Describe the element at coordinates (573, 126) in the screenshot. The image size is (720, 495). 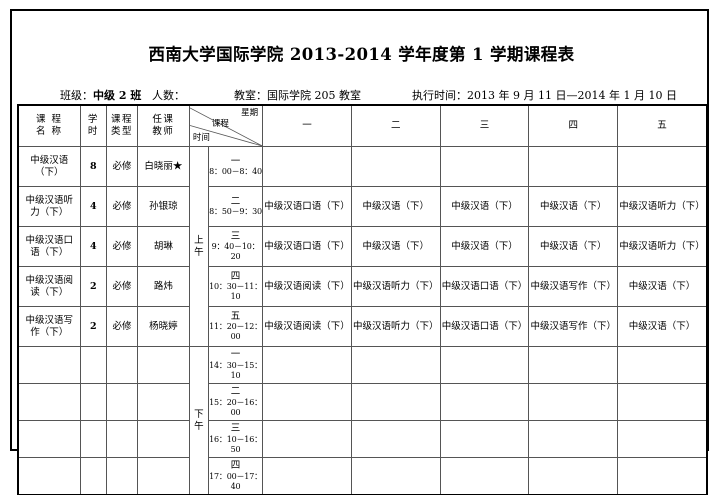
I see `header-day-4: 四` at that location.